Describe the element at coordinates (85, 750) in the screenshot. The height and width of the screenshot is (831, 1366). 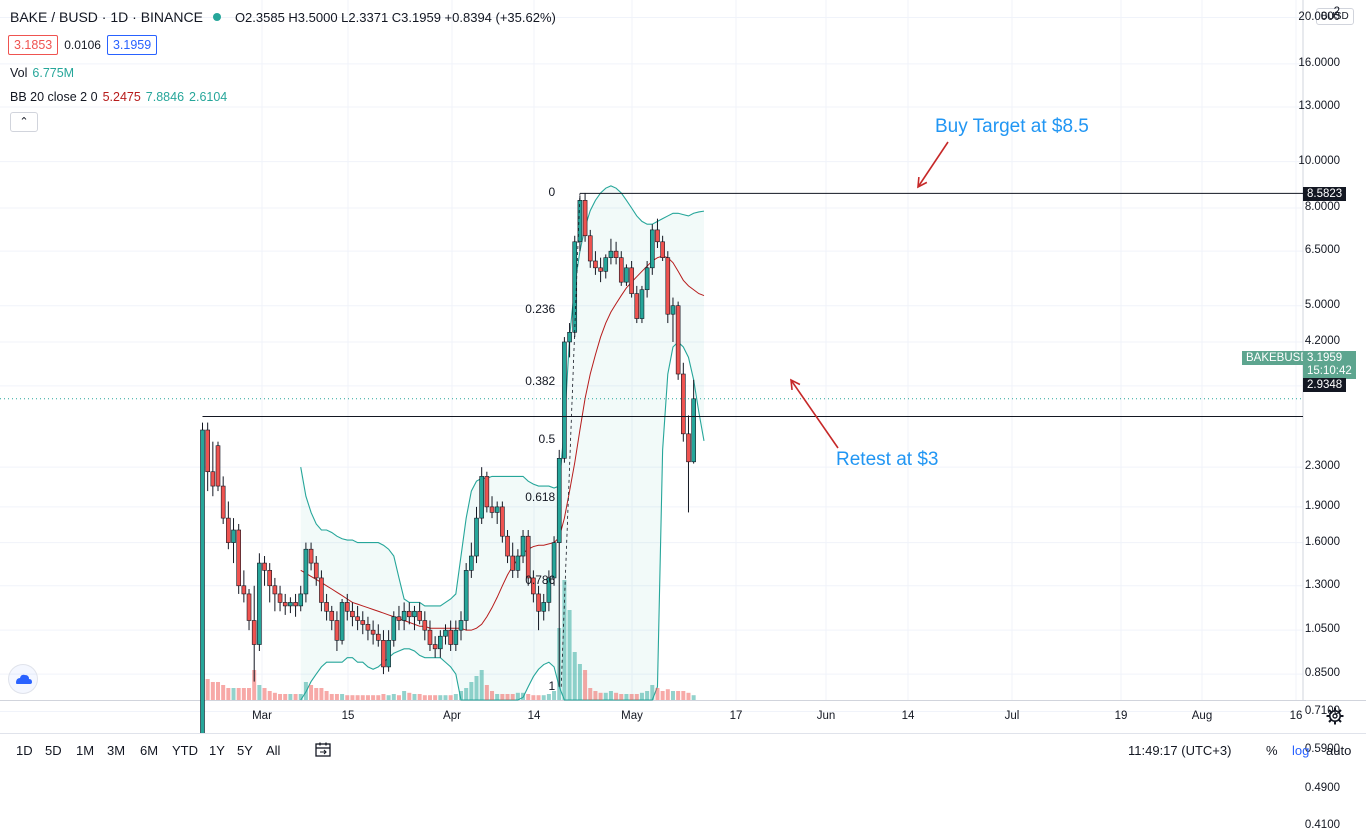
I see `timeframe-button: 1M` at that location.